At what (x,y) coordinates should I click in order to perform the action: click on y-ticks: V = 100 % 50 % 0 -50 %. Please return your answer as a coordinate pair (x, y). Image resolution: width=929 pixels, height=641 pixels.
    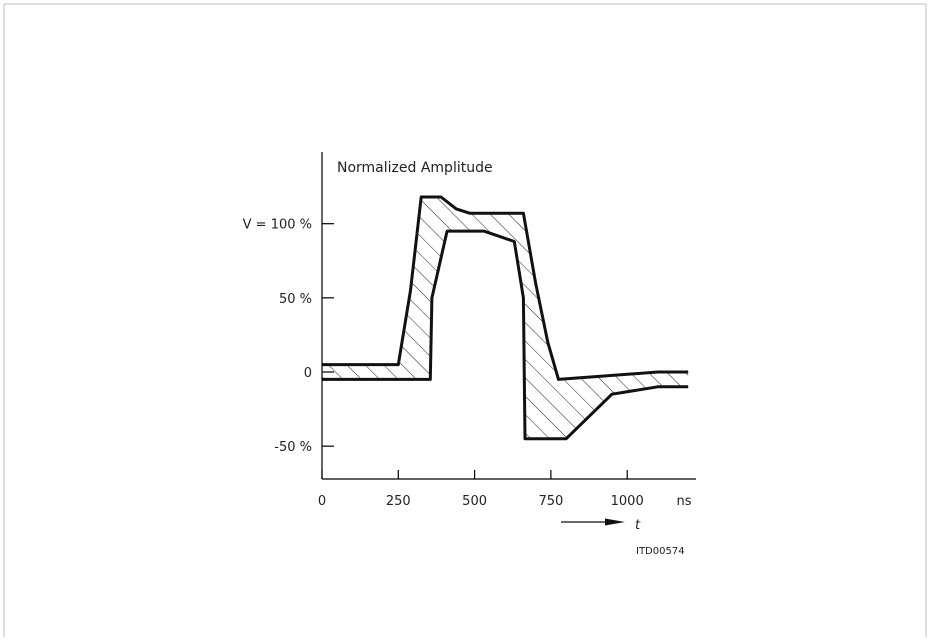
    Looking at the image, I should click on (288, 336).